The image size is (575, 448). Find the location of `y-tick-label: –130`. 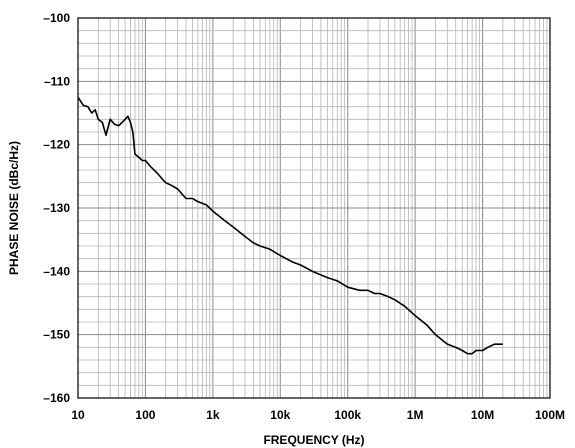

y-tick-label: –130 is located at coordinates (56, 208).